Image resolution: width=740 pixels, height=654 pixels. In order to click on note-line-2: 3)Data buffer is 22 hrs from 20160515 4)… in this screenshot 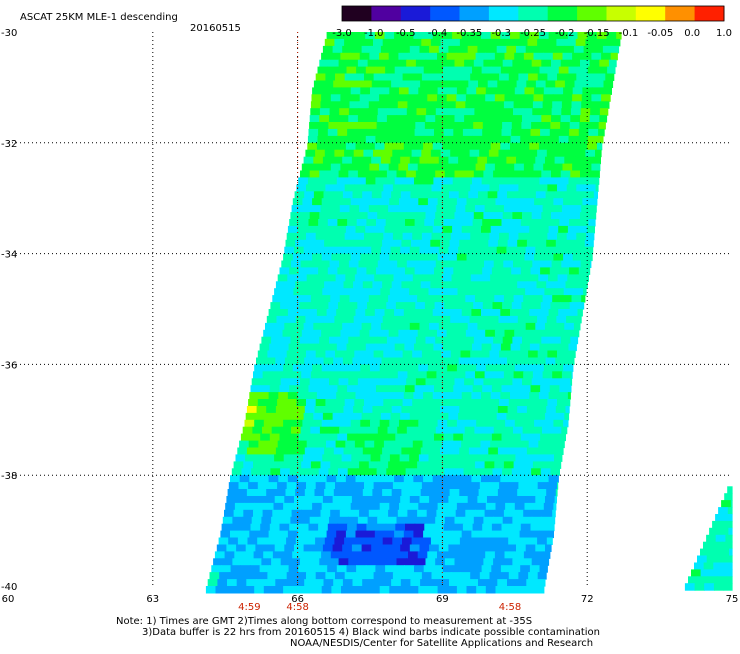, I will do `click(371, 632)`.